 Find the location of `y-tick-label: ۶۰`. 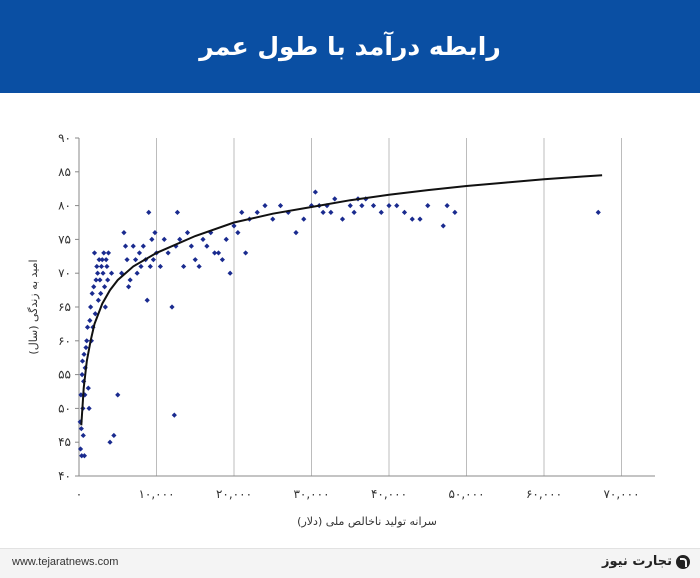

y-tick-label: ۶۰ is located at coordinates (64, 341).